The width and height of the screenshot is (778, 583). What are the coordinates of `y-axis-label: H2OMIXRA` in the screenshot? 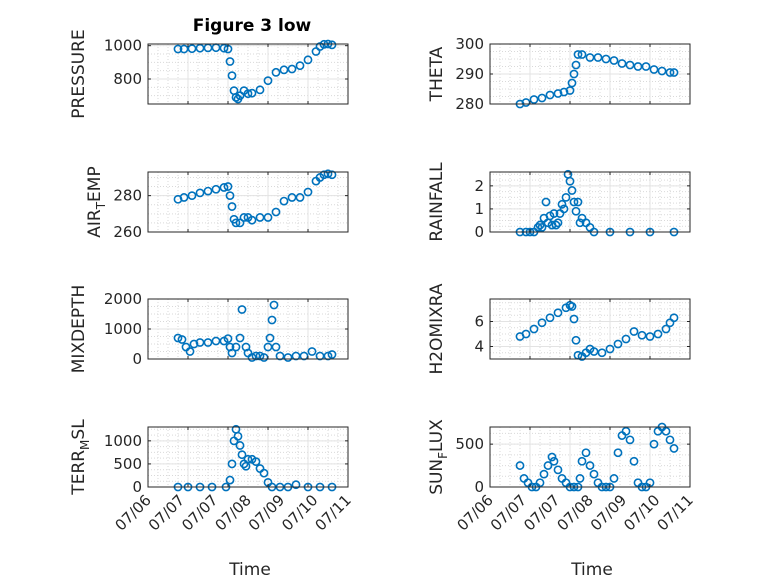 It's located at (437, 328).